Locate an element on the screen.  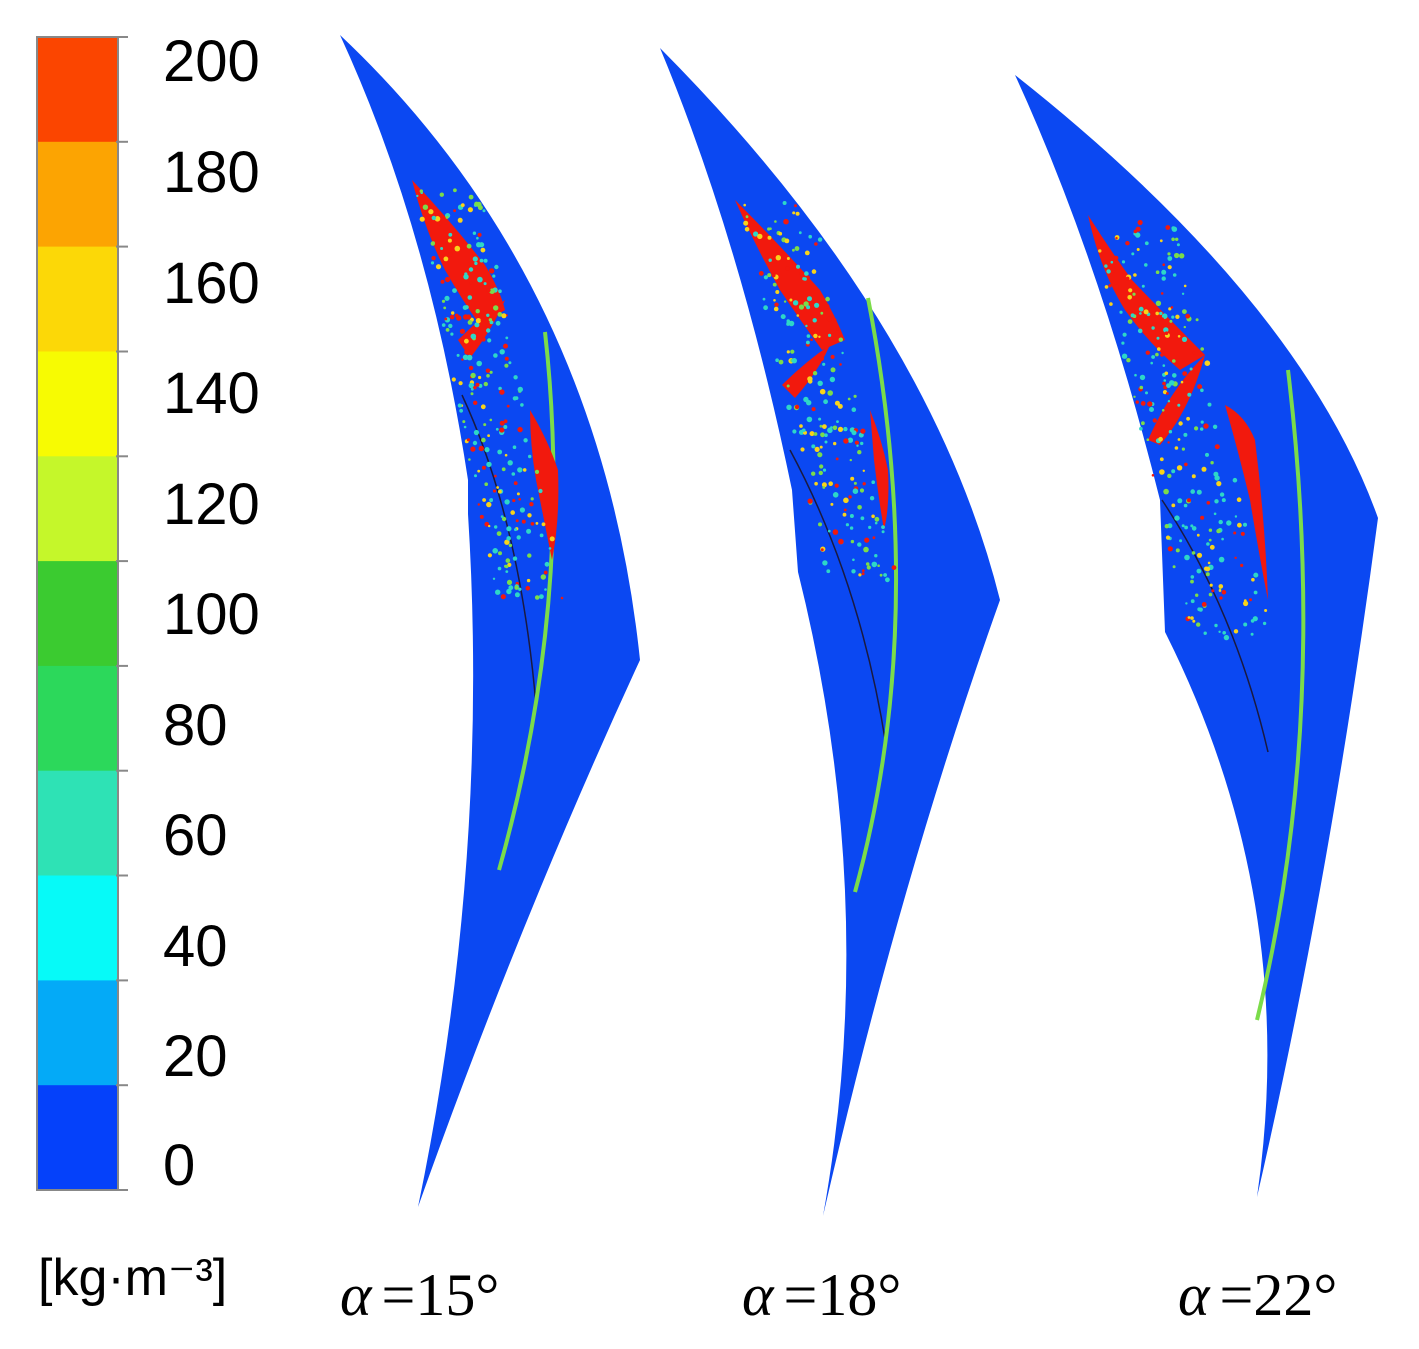
colorbar-tick-100: 100 is located at coordinates (211, 614).